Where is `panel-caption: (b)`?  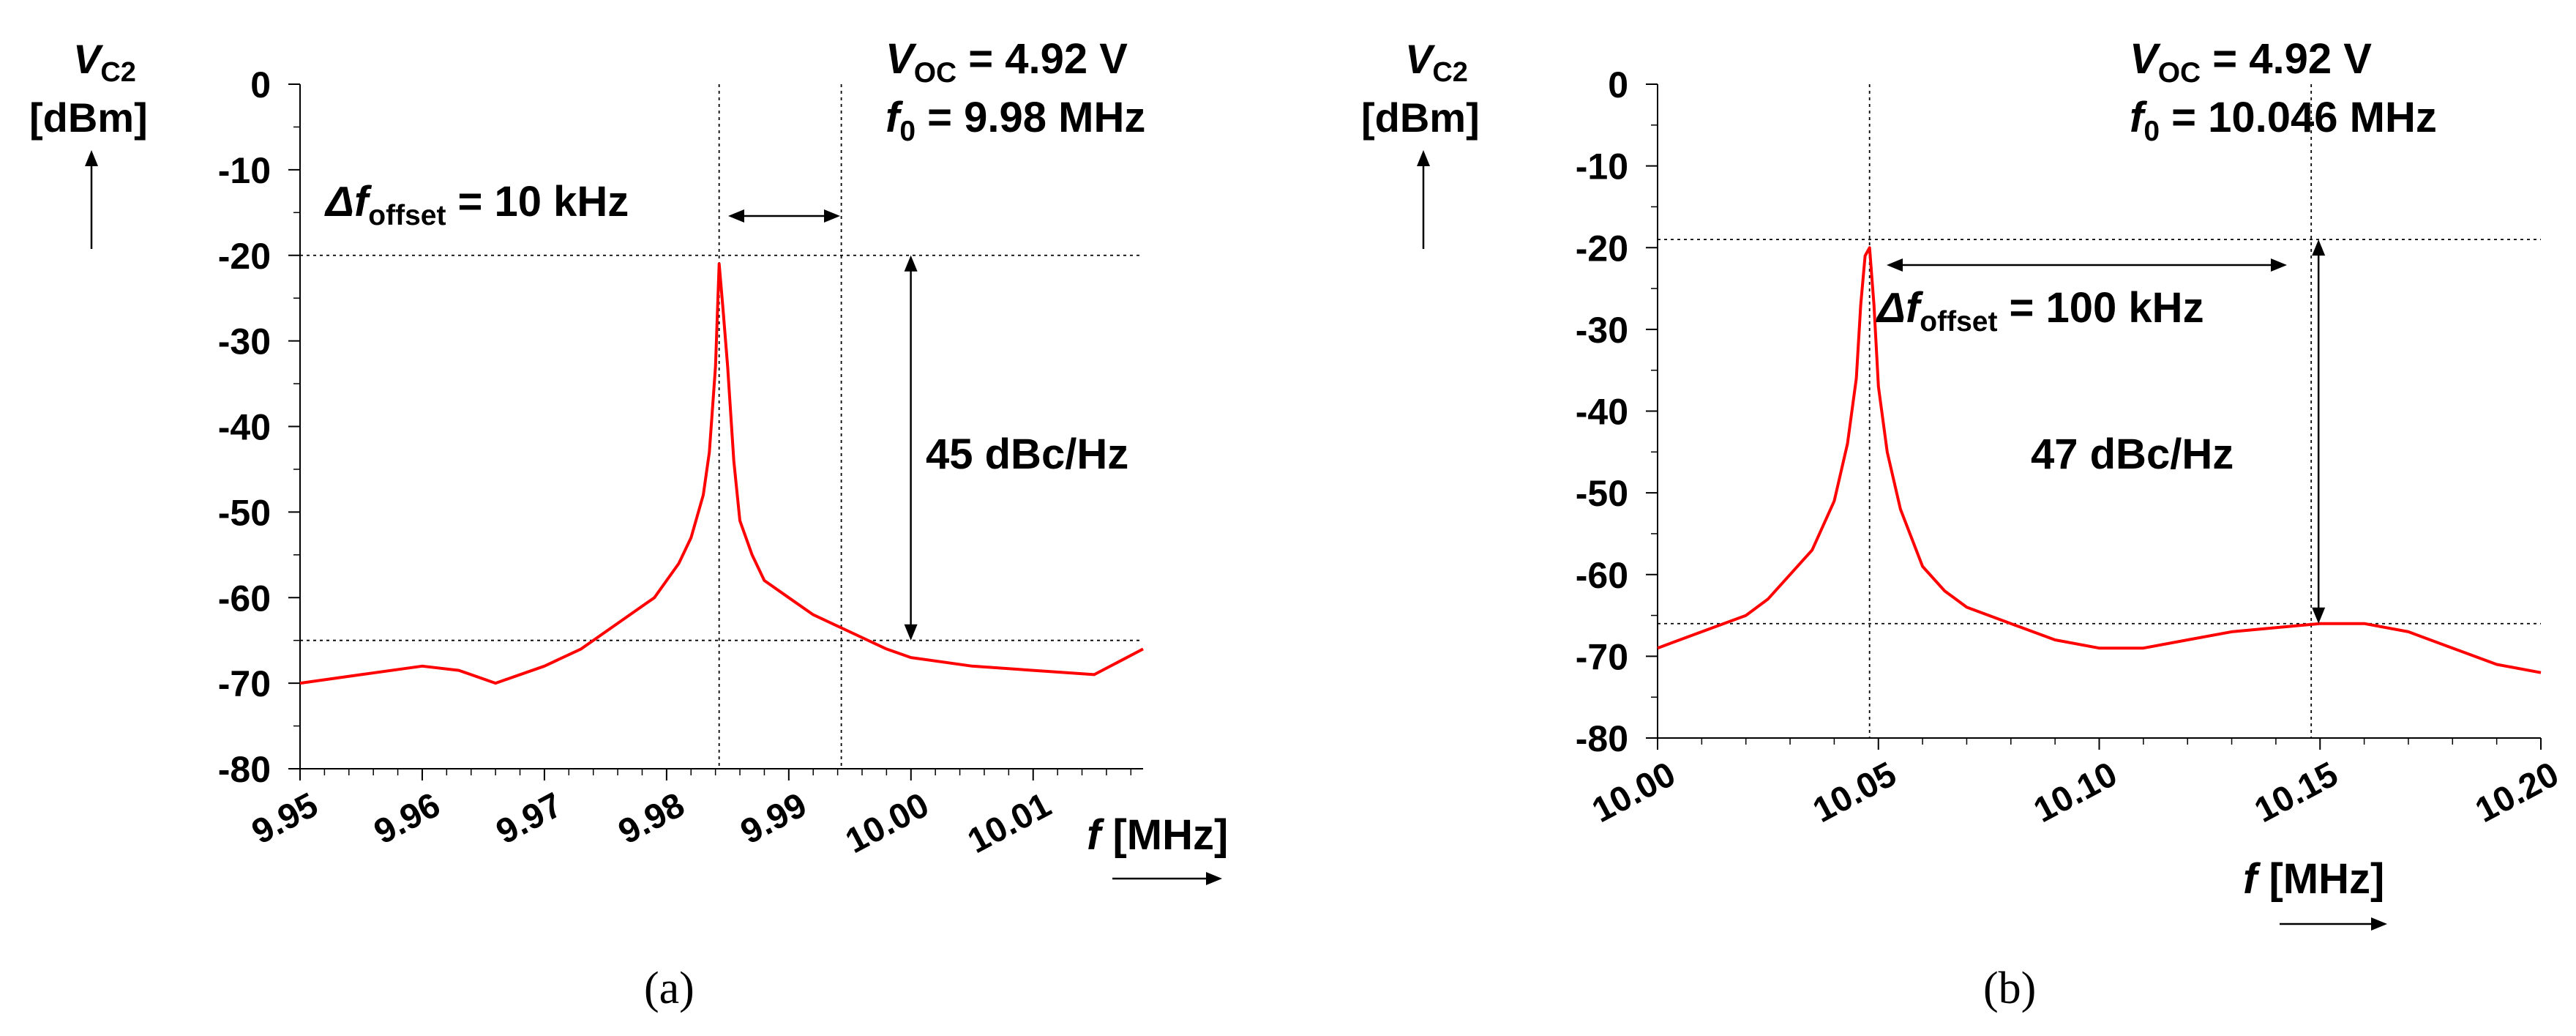
panel-caption: (b) is located at coordinates (2009, 989).